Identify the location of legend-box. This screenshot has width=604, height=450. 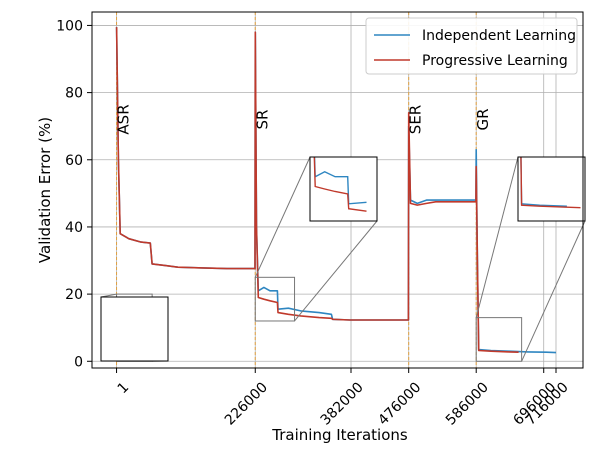
(471, 46).